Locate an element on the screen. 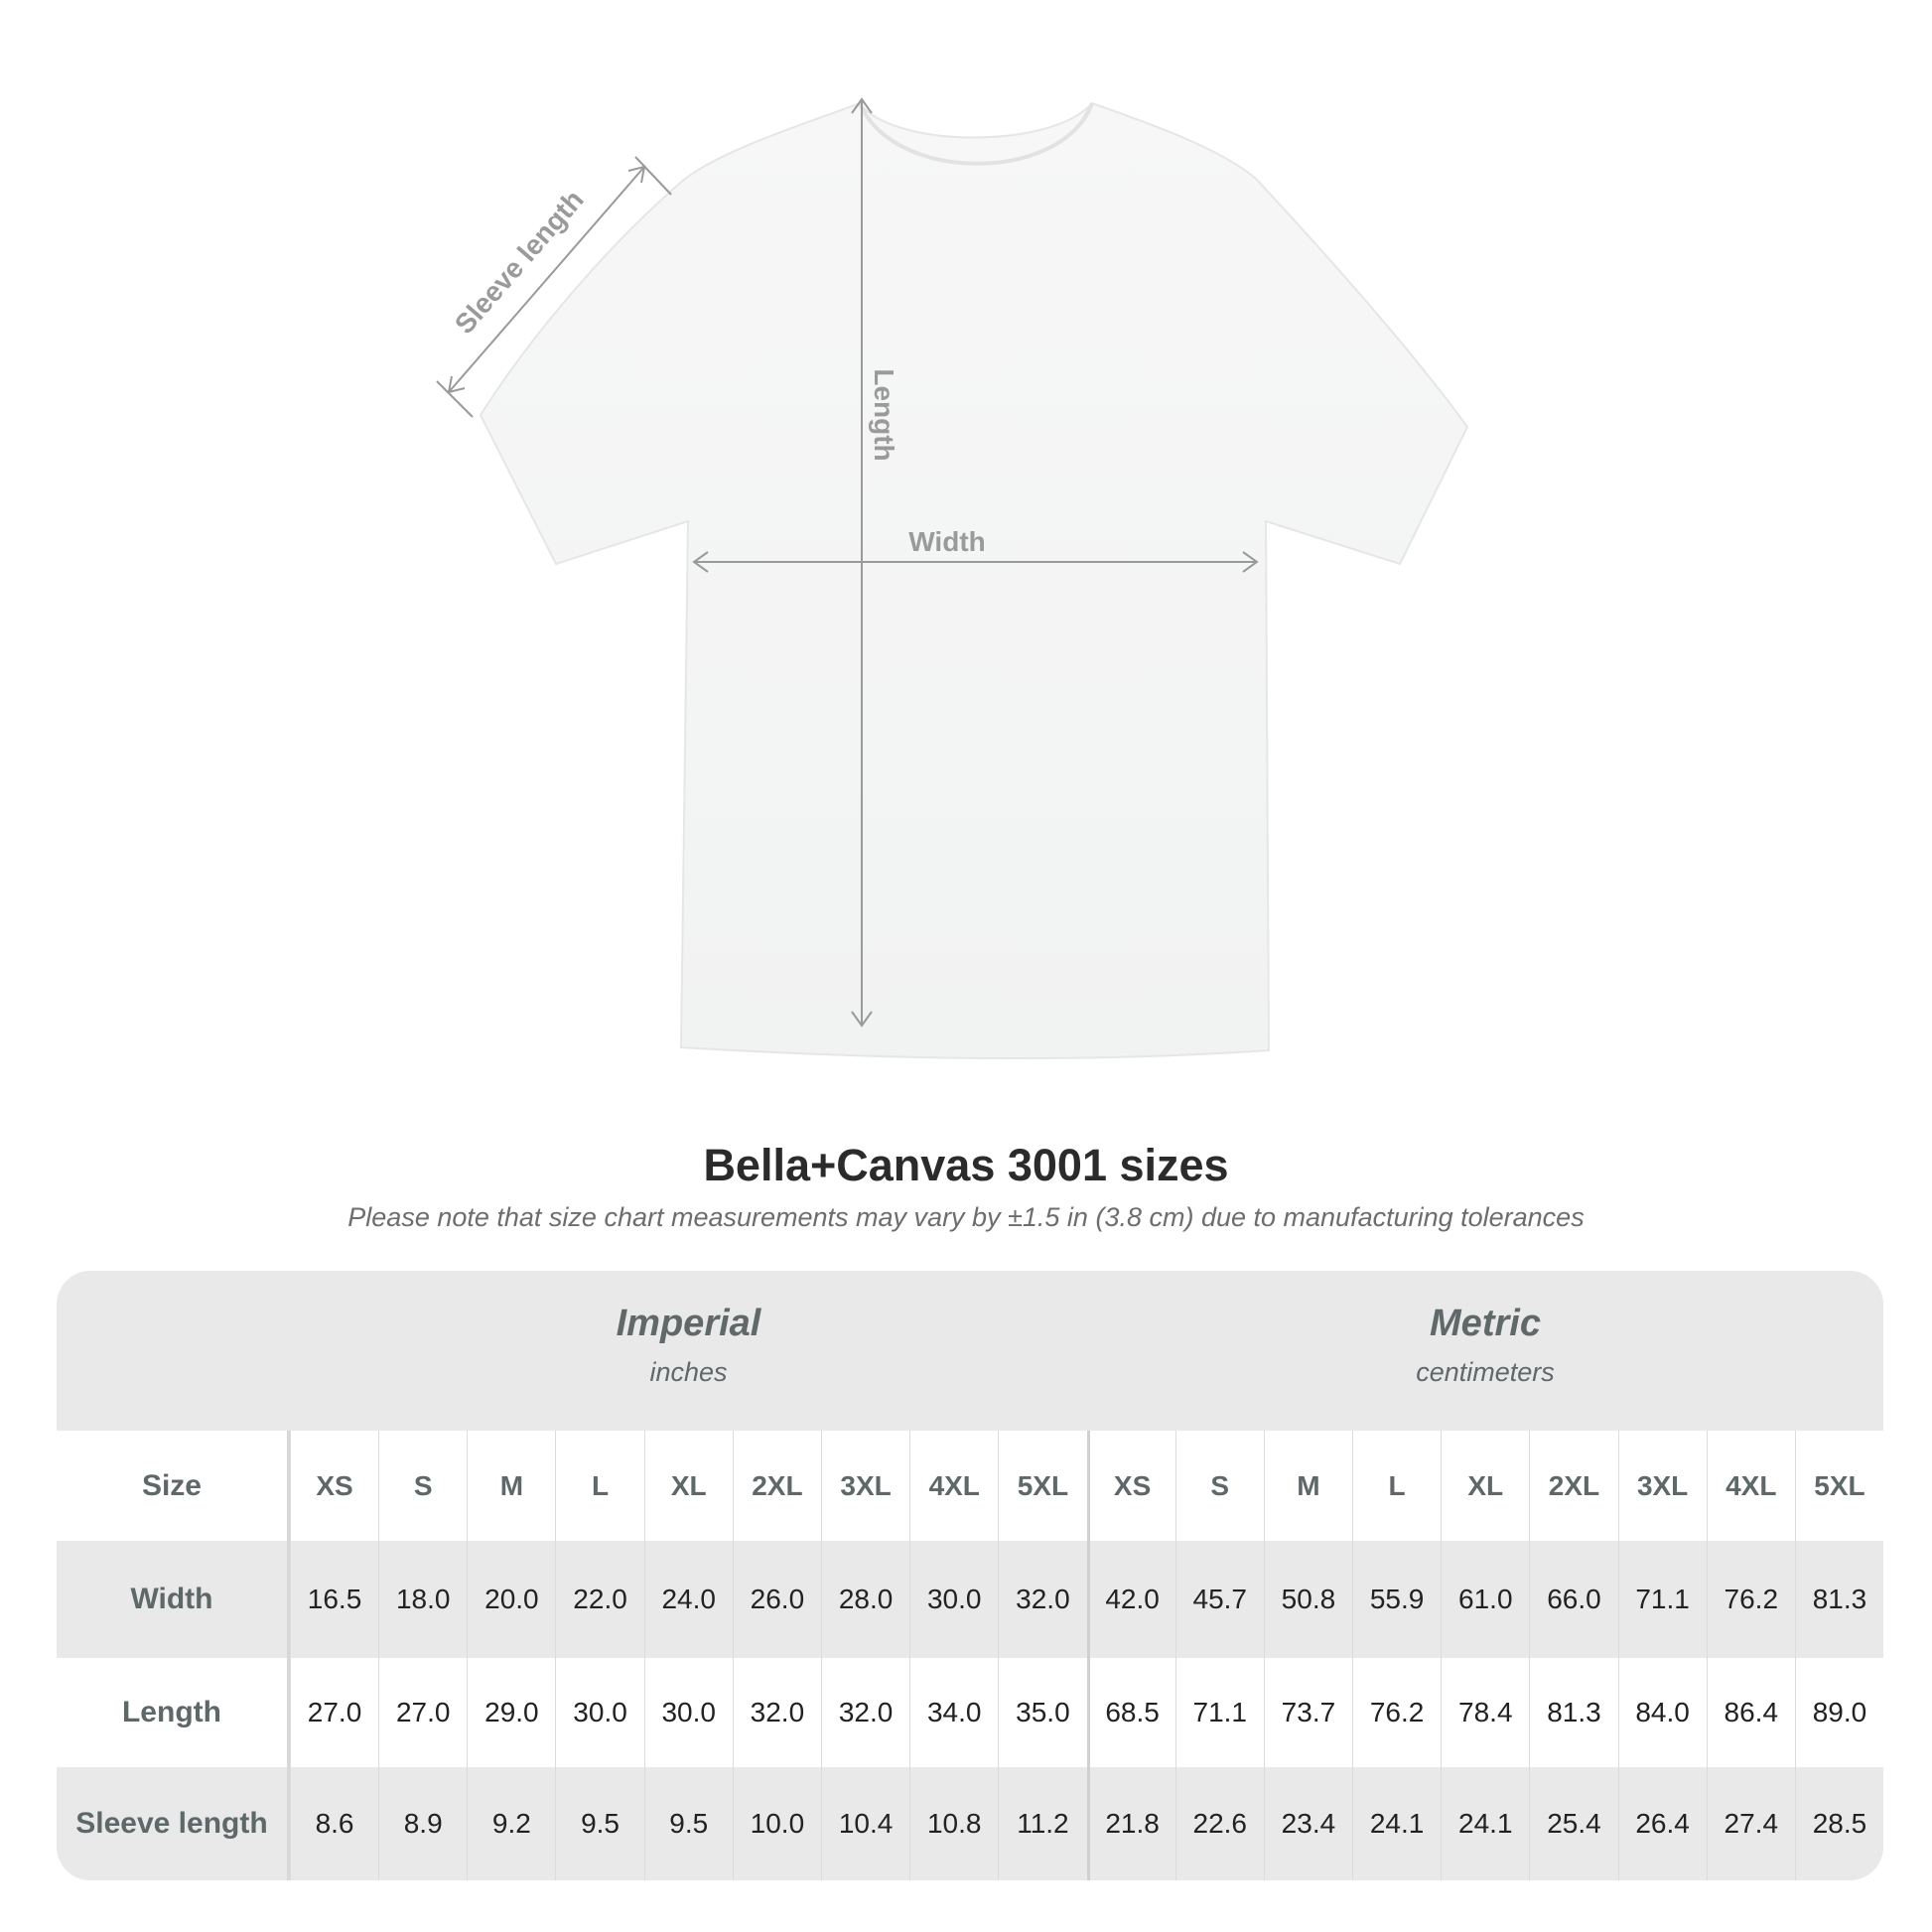 The width and height of the screenshot is (1932, 1932). row-label: Sleeve length is located at coordinates (173, 1823).